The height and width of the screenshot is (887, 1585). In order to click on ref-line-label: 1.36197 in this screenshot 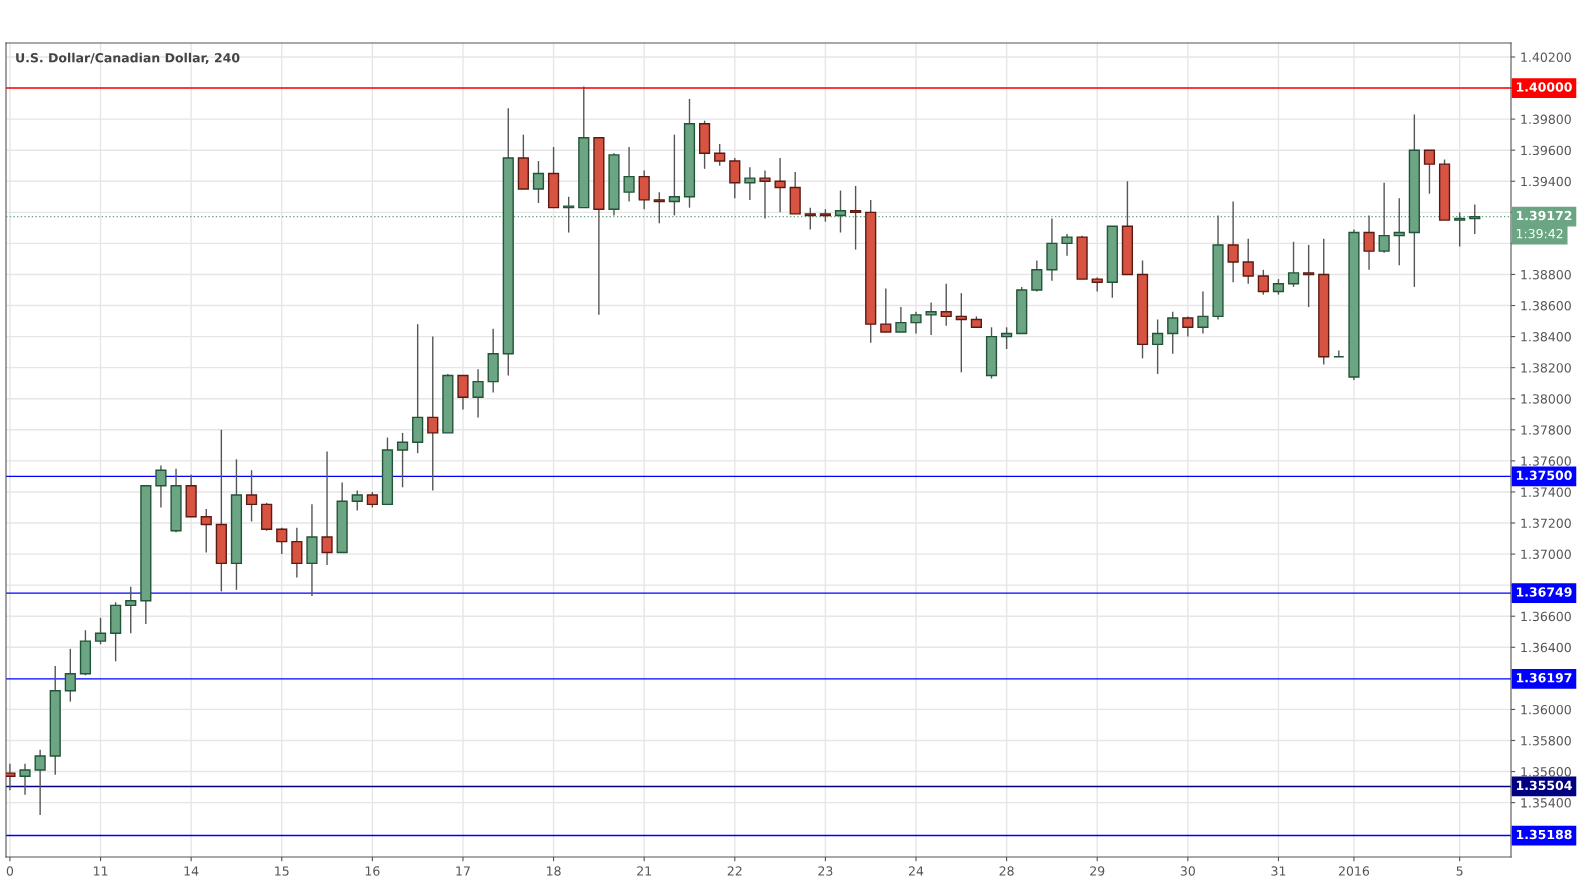, I will do `click(1544, 677)`.